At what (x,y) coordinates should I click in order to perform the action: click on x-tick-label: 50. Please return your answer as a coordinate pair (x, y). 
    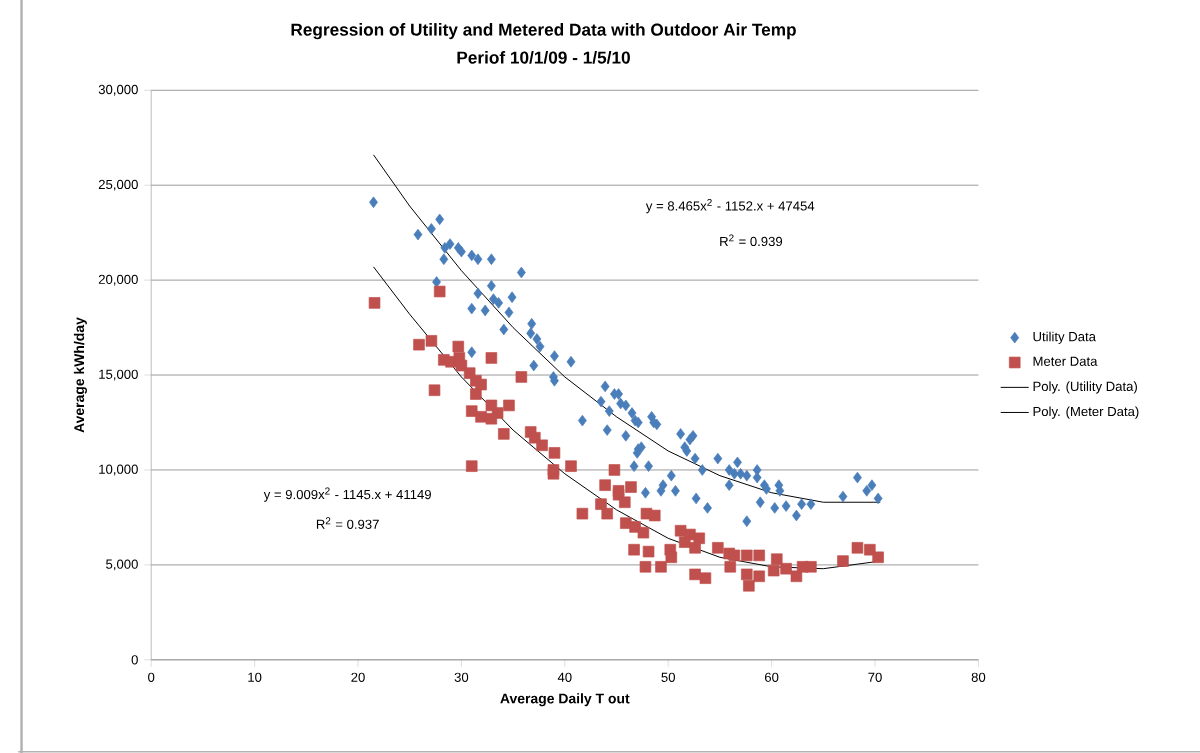
    Looking at the image, I should click on (668, 677).